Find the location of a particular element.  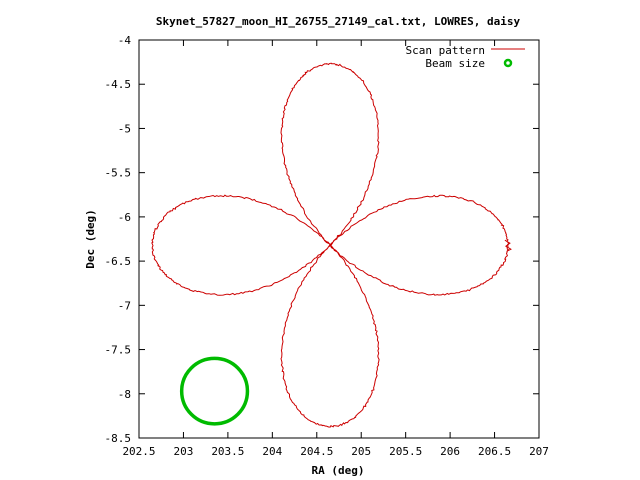

x-tick-label: 206.5 is located at coordinates (494, 451).